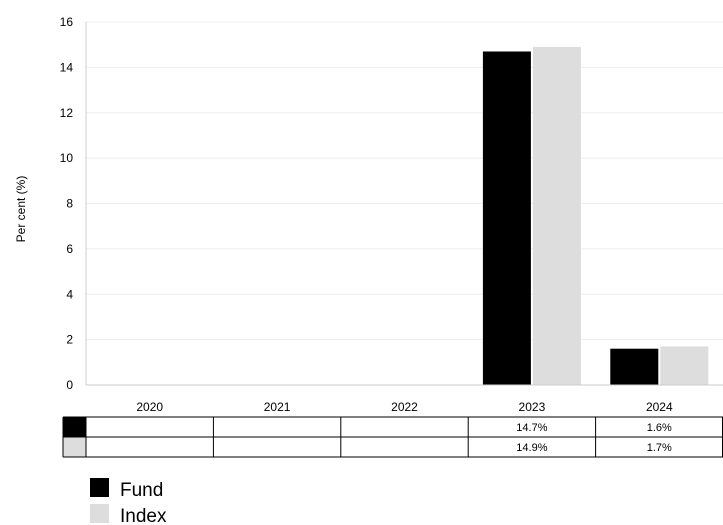  I want to click on bar-index-2023, so click(556, 216).